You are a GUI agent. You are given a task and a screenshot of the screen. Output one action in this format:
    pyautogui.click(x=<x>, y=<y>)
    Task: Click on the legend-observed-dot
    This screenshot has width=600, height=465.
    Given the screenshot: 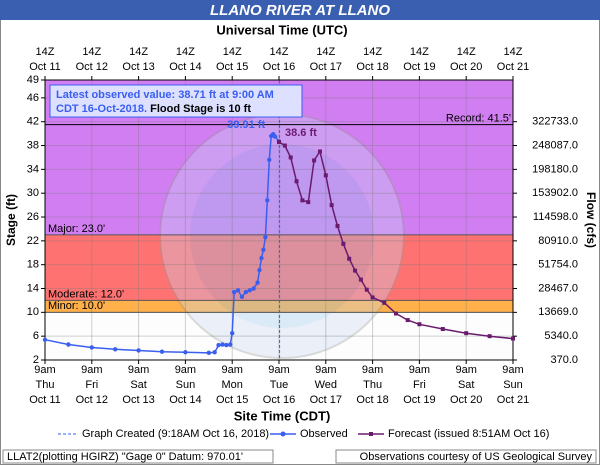 What is the action you would take?
    pyautogui.click(x=283, y=434)
    